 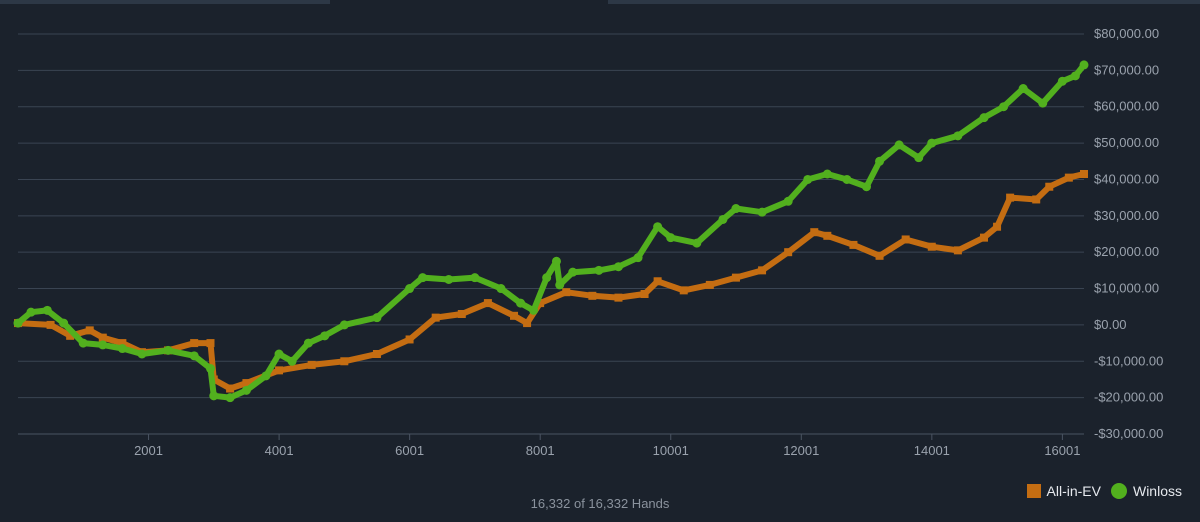 What do you see at coordinates (1062, 450) in the screenshot?
I see `x-tick-label: 16001` at bounding box center [1062, 450].